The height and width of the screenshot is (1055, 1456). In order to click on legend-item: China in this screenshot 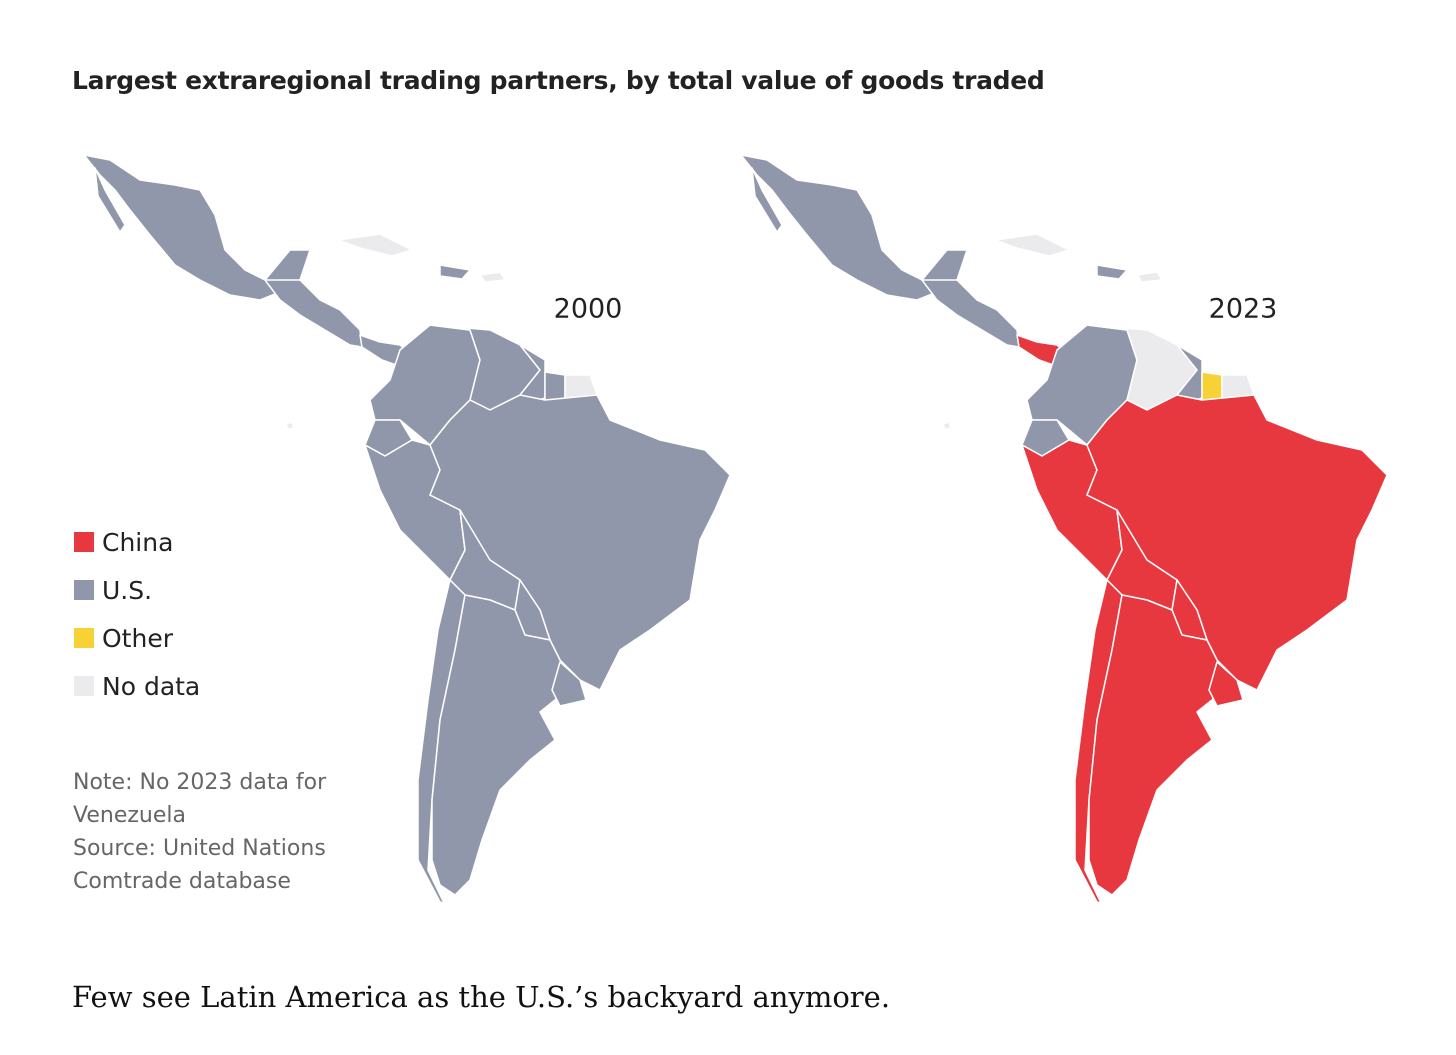, I will do `click(137, 542)`.